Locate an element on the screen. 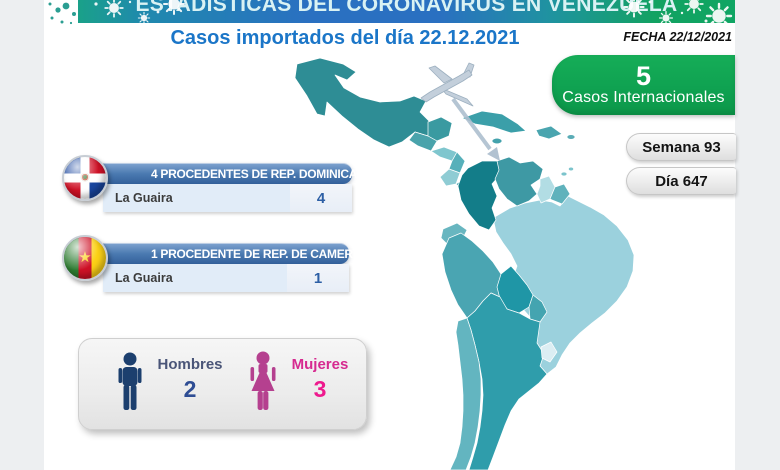 This screenshot has height=470, width=780. cameroon-star: ★ is located at coordinates (85, 257).